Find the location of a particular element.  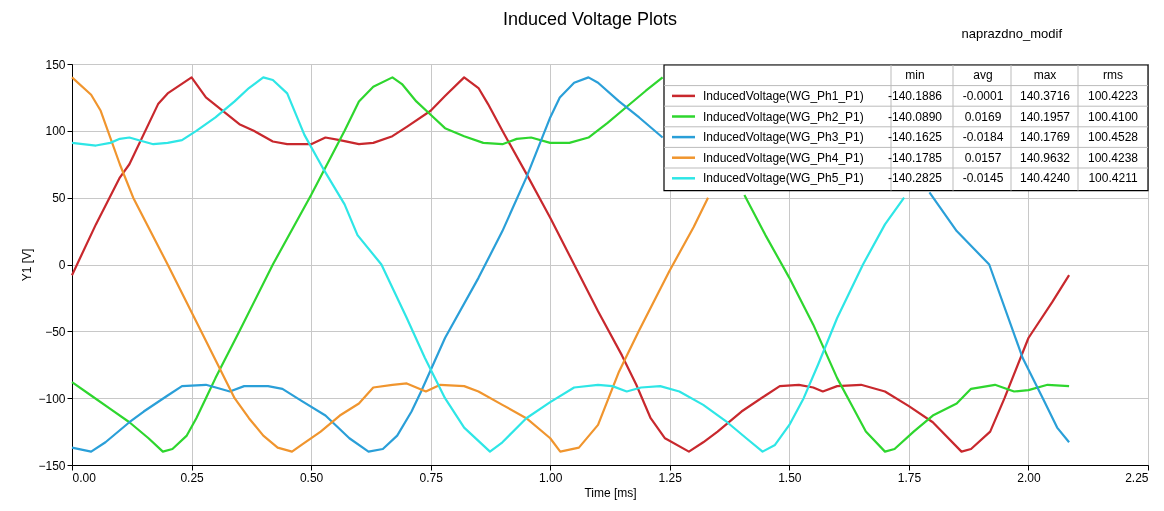

annotation: 100.4528 is located at coordinates (1113, 137).